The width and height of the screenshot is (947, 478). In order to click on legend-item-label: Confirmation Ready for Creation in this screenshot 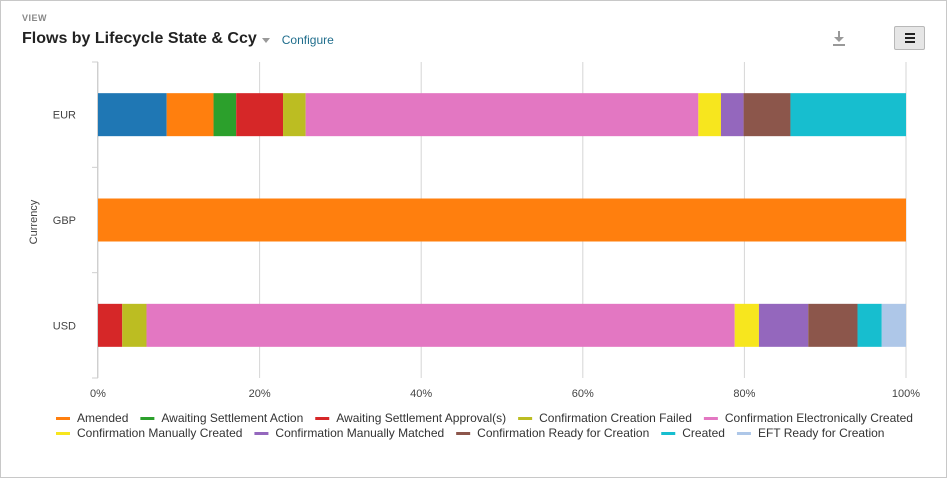, I will do `click(563, 433)`.